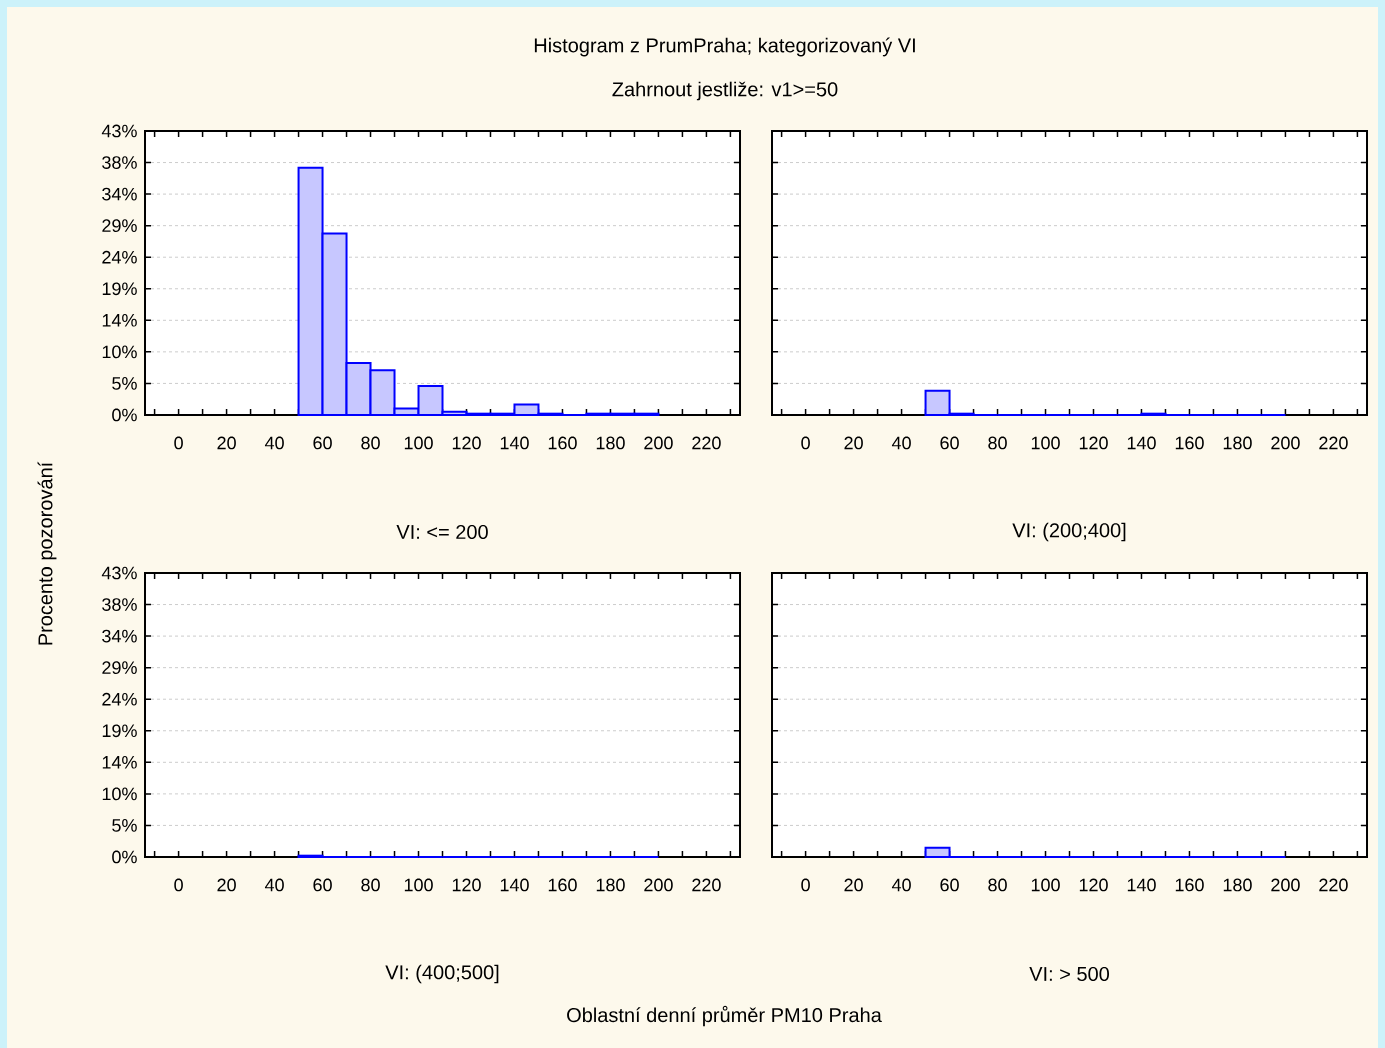 This screenshot has height=1048, width=1385. Describe the element at coordinates (442, 974) in the screenshot. I see `x-axis-title: VI: (400;500]` at that location.